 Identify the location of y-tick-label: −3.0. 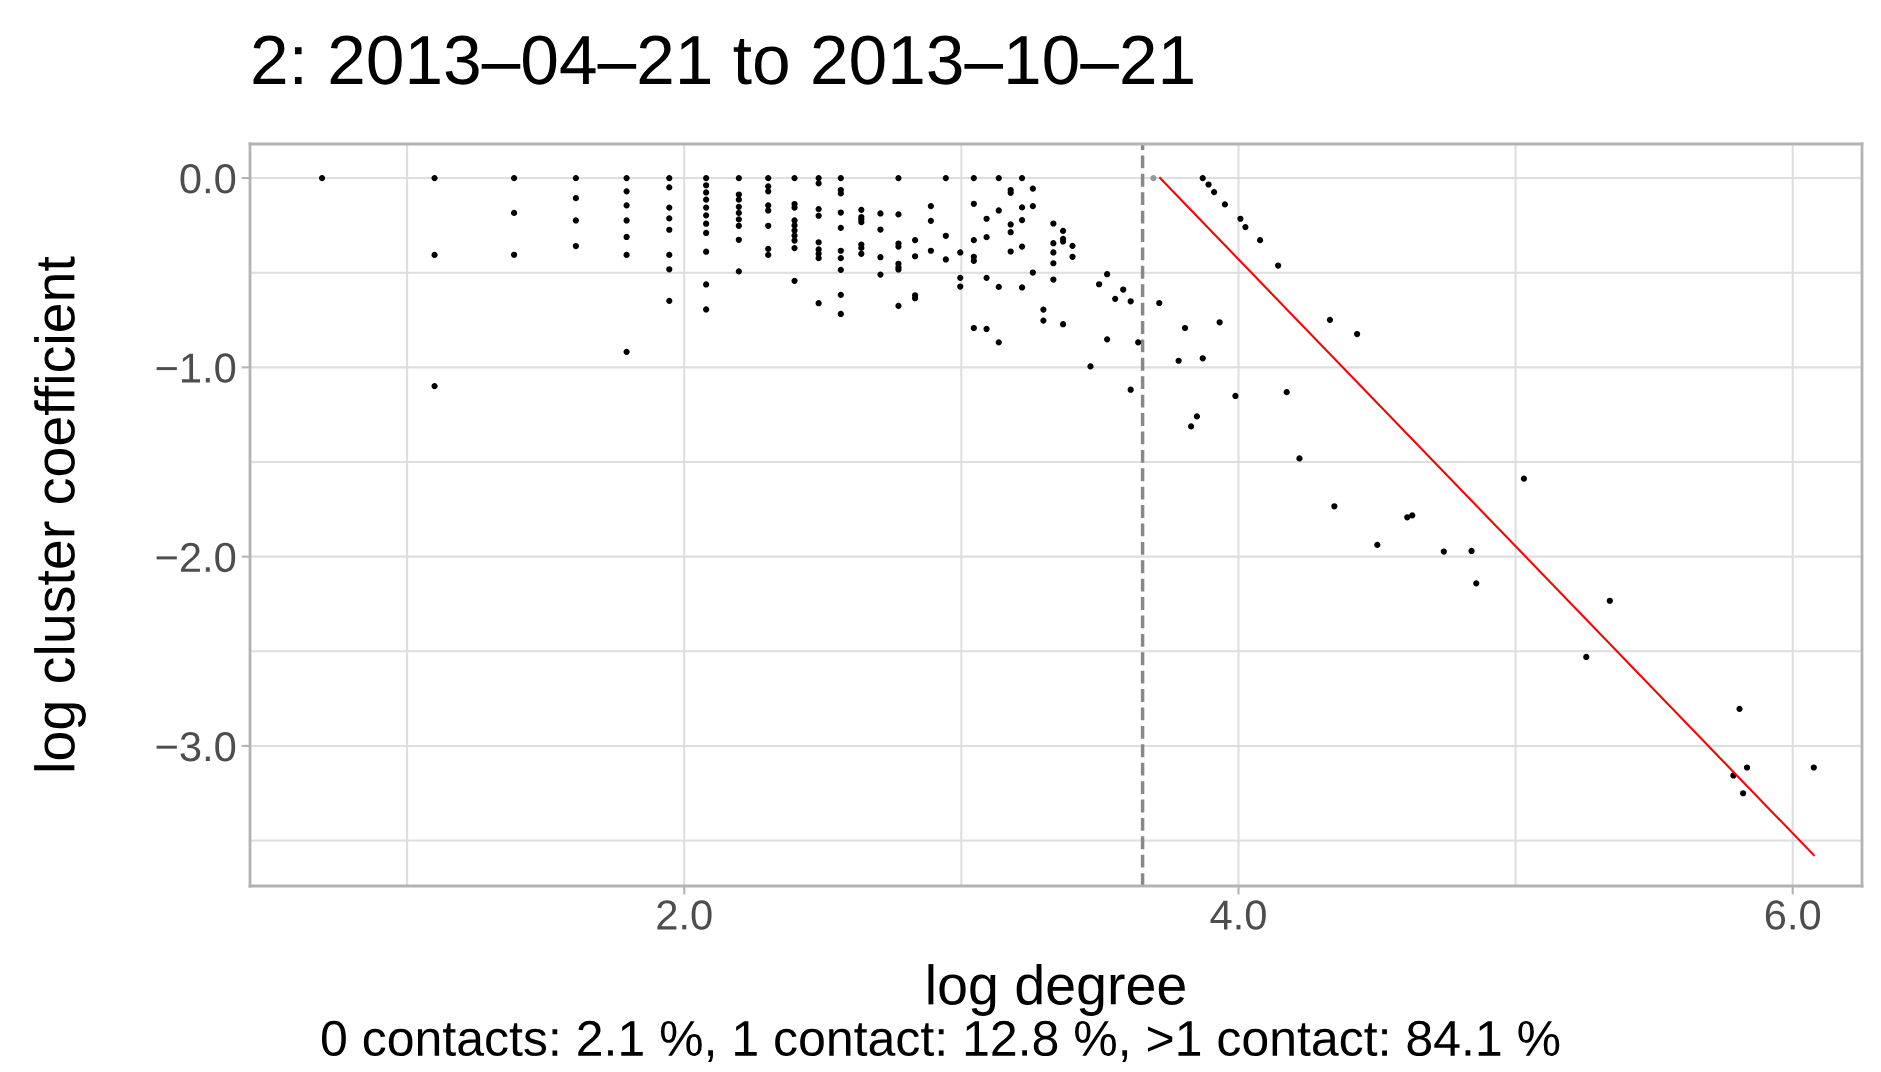
(196, 746).